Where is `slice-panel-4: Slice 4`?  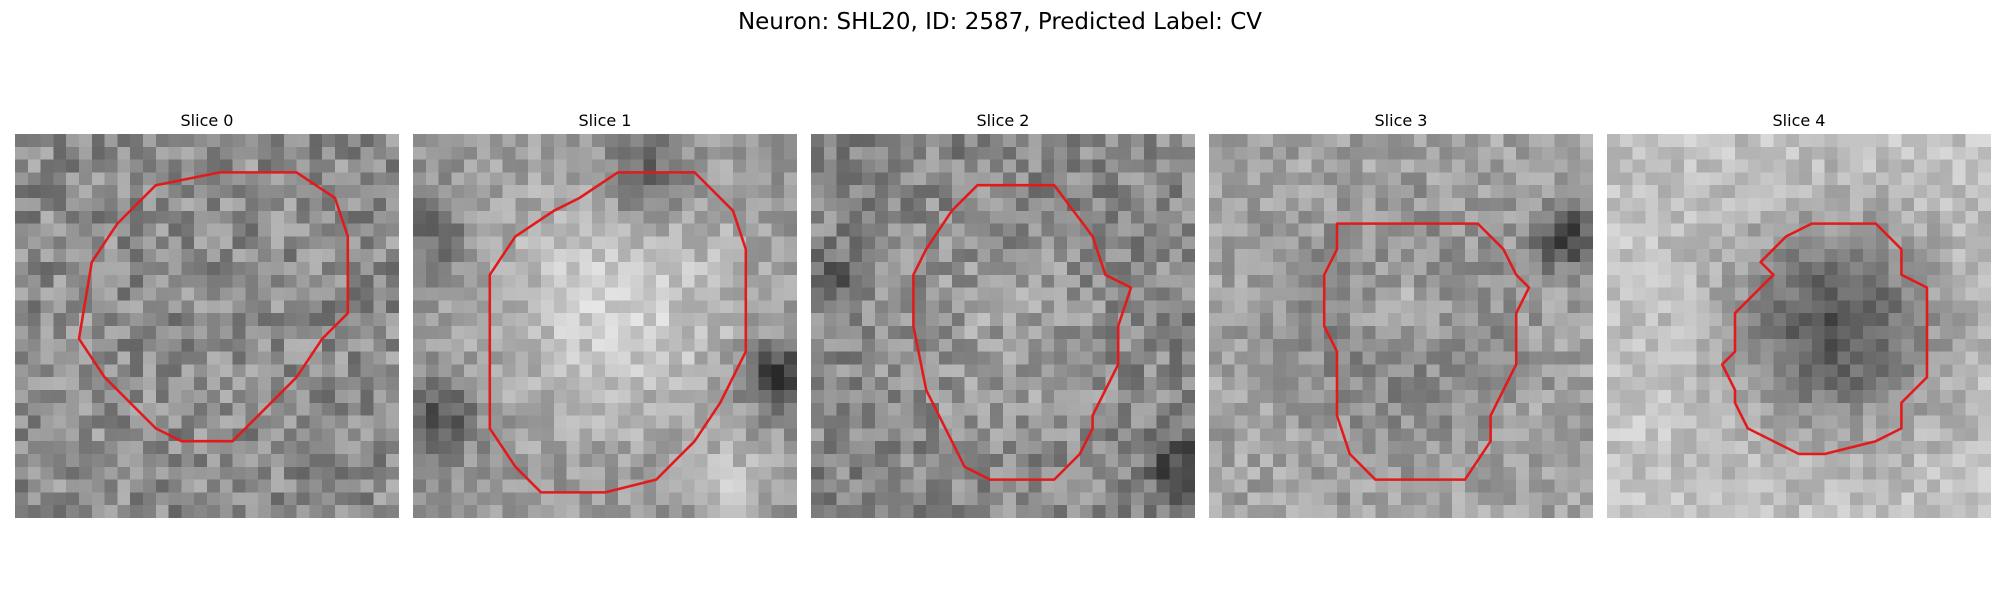 slice-panel-4: Slice 4 is located at coordinates (1799, 313).